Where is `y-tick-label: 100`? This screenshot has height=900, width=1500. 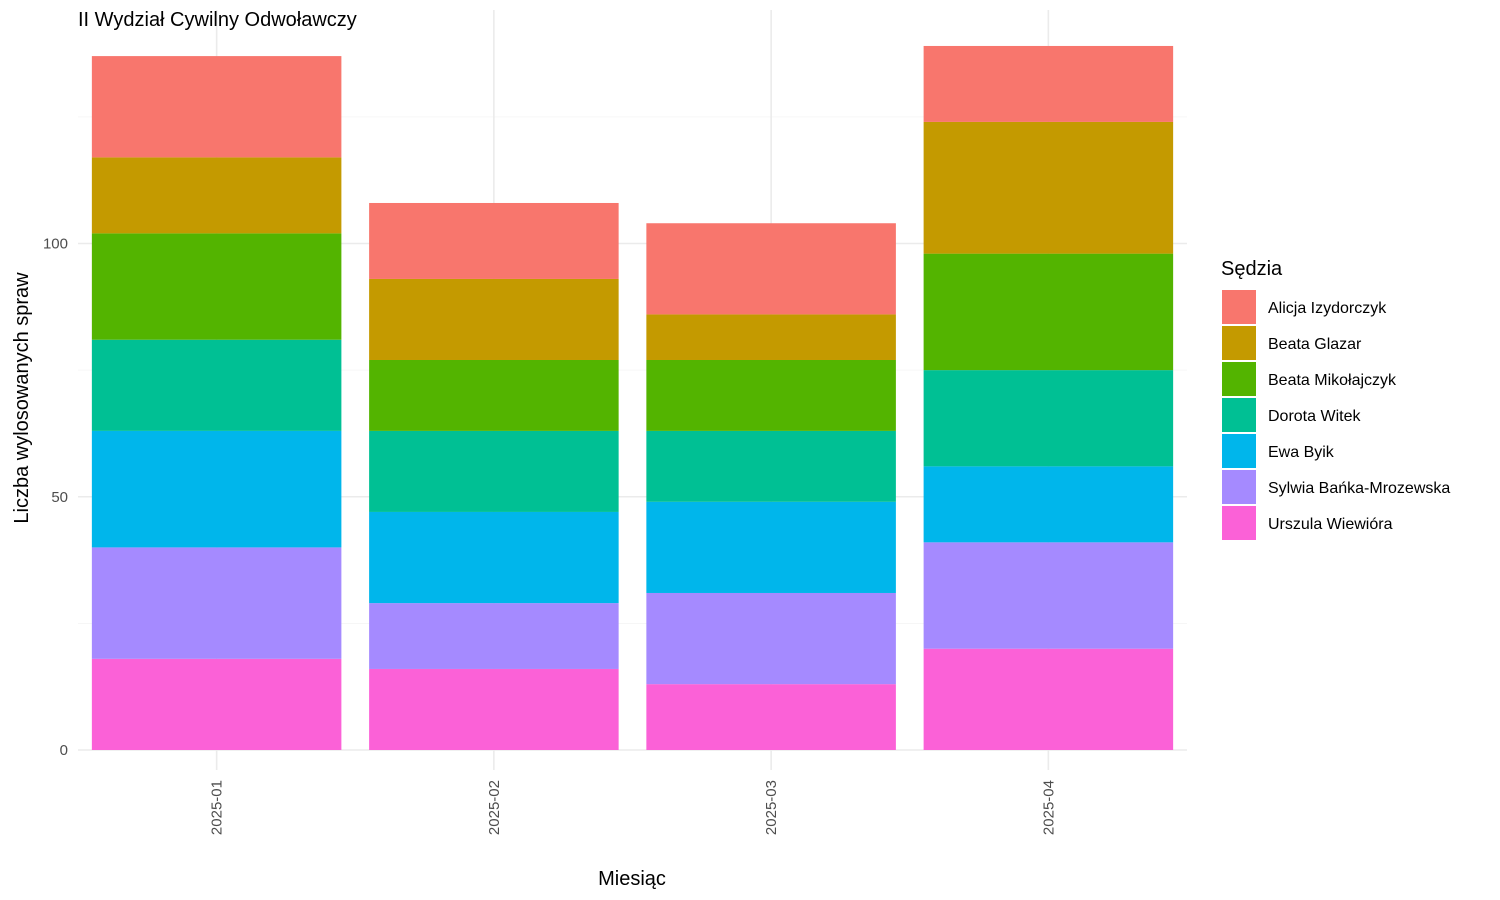 y-tick-label: 100 is located at coordinates (55, 244).